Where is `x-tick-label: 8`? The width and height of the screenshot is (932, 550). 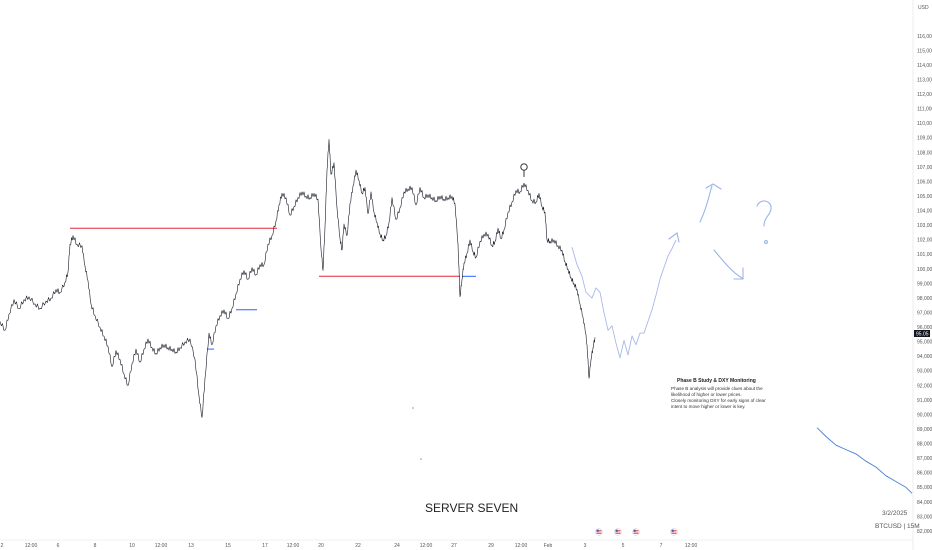
x-tick-label: 8 is located at coordinates (95, 546).